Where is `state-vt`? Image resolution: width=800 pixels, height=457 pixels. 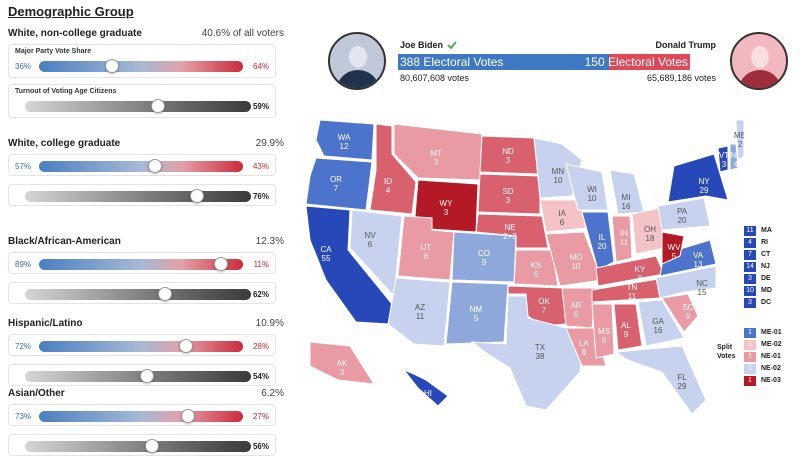 state-vt is located at coordinates (723, 159).